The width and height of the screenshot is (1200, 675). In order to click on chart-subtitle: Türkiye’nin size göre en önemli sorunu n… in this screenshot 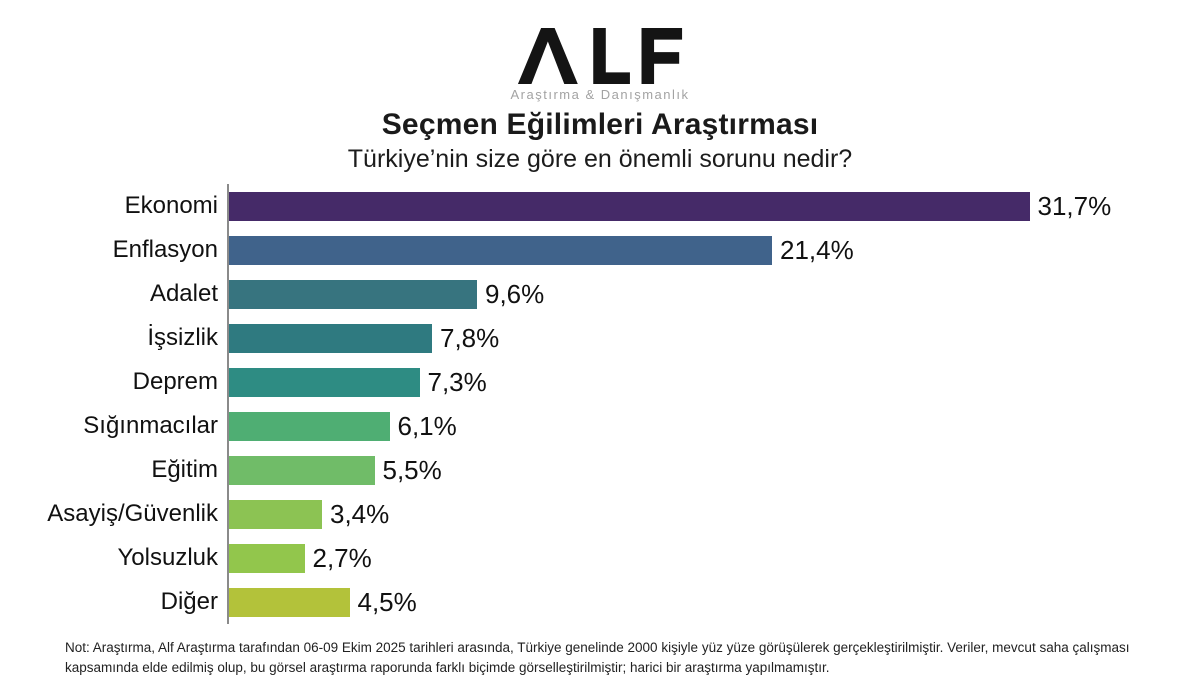, I will do `click(600, 159)`.